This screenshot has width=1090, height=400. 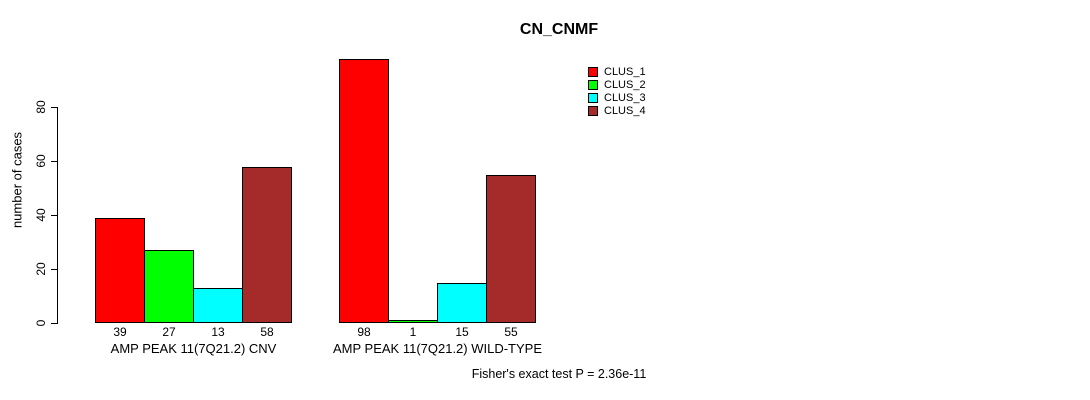 What do you see at coordinates (41, 323) in the screenshot?
I see `y-tick-label: 0` at bounding box center [41, 323].